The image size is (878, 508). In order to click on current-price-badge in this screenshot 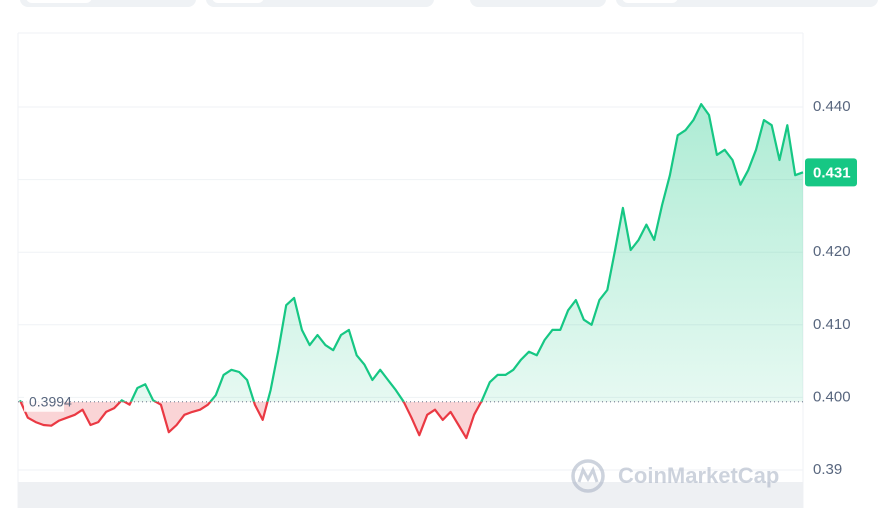, I will do `click(831, 172)`.